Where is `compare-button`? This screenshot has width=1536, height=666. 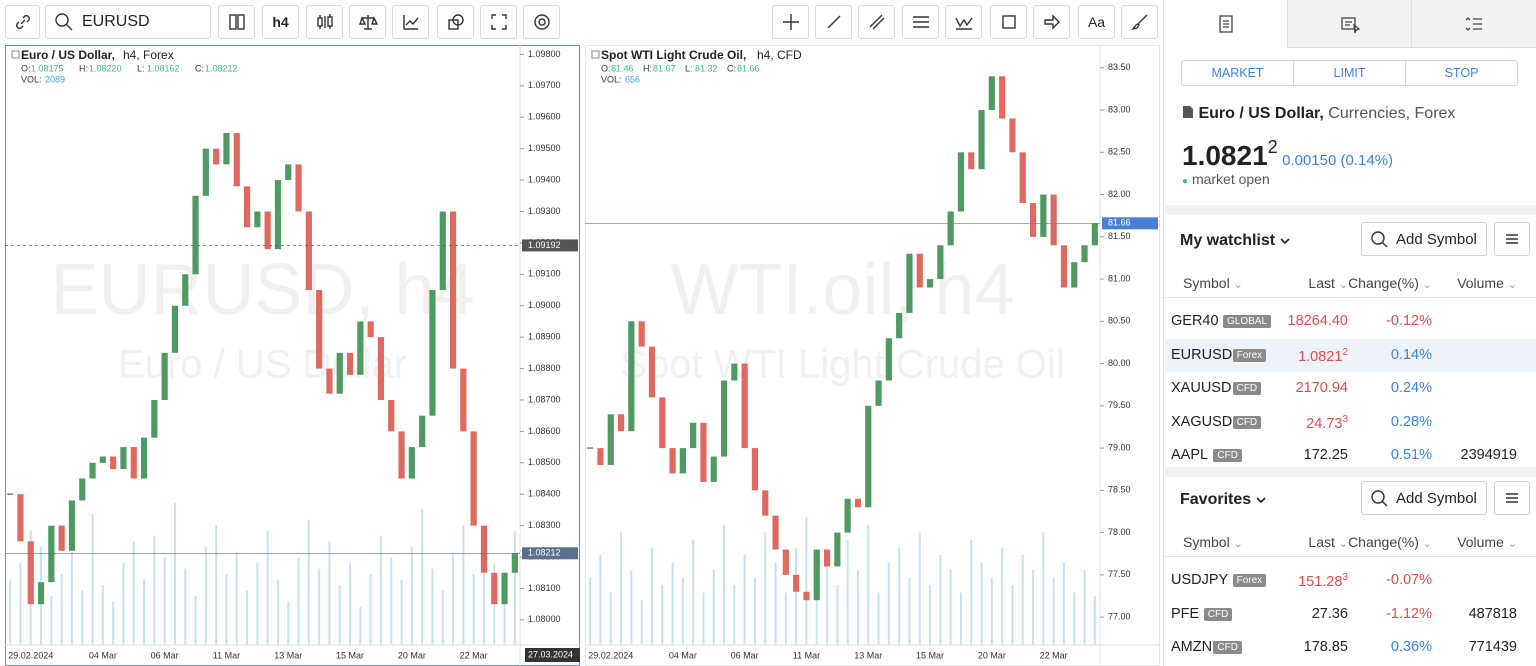 compare-button is located at coordinates (367, 22).